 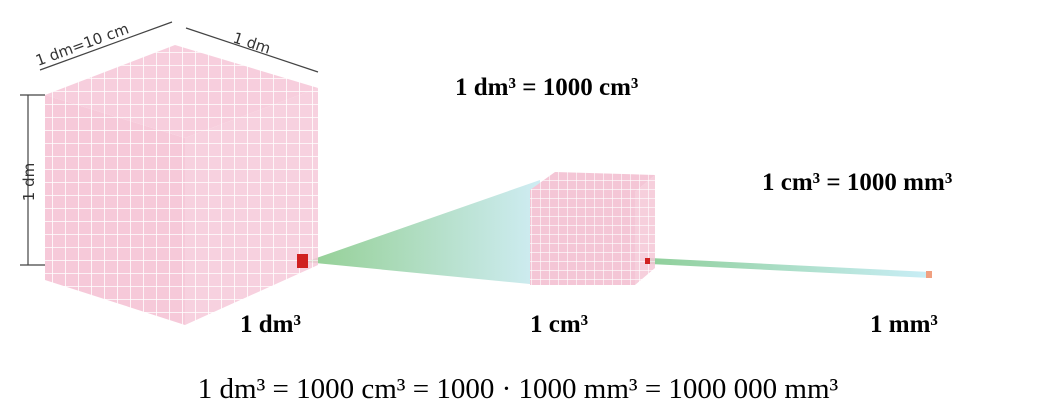 What do you see at coordinates (546, 87) in the screenshot?
I see `equation: 1 dm³ = 1000 cm³` at bounding box center [546, 87].